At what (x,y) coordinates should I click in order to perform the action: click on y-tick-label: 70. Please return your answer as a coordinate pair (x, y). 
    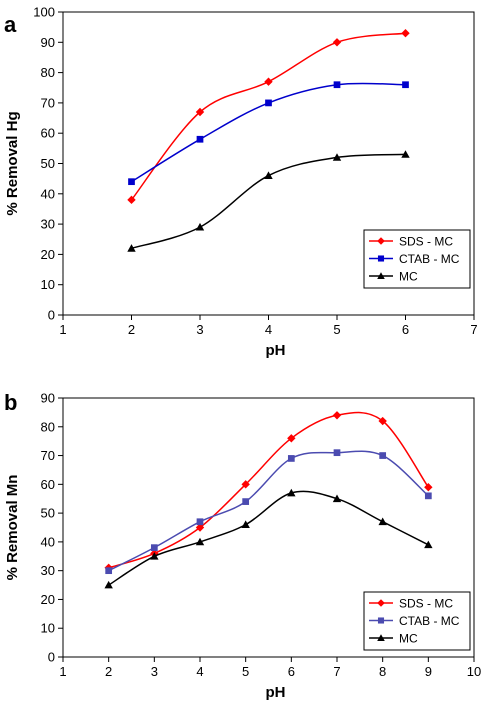
    Looking at the image, I should click on (48, 455).